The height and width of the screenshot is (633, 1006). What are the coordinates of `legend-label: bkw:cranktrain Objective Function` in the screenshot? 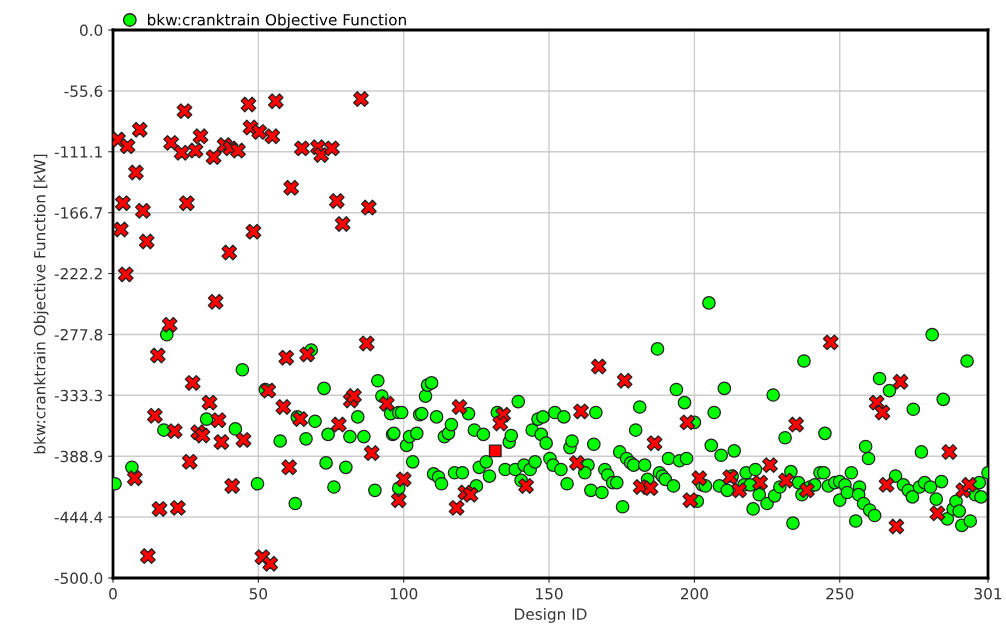 It's located at (277, 21).